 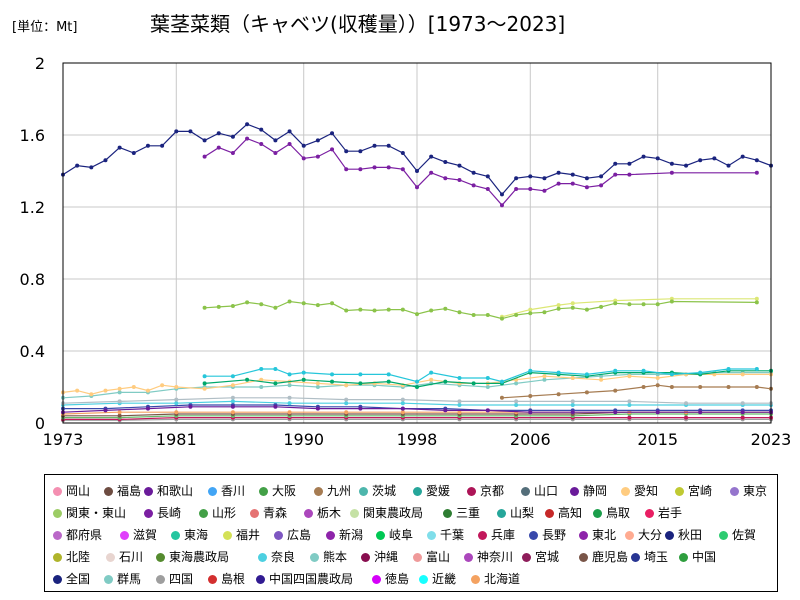 What do you see at coordinates (145, 535) in the screenshot?
I see `legend-label: 滋賀` at bounding box center [145, 535].